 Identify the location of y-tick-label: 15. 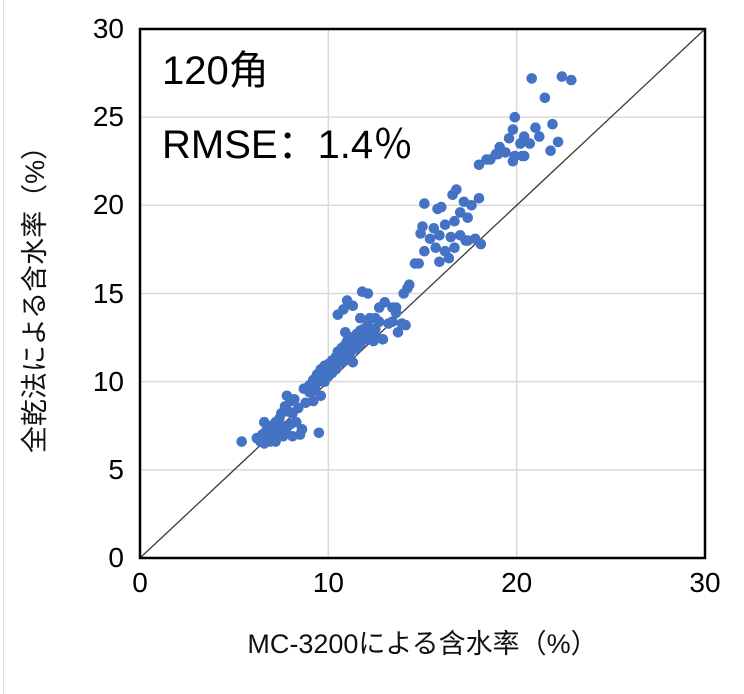
(108, 293).